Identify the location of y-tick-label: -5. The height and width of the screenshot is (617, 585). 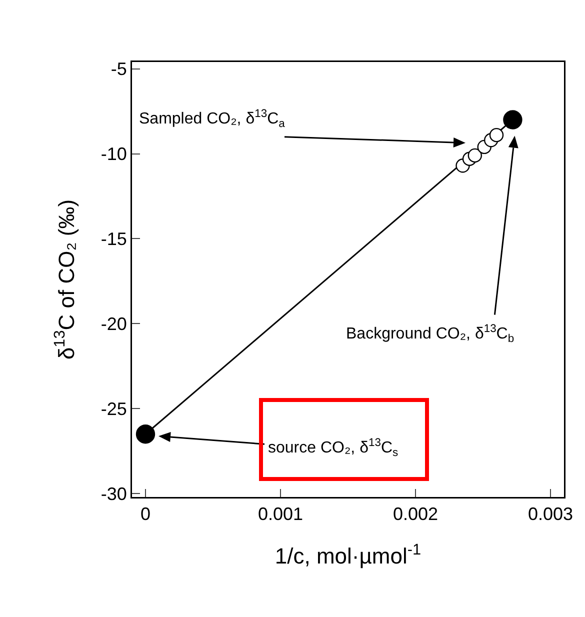
(118, 69).